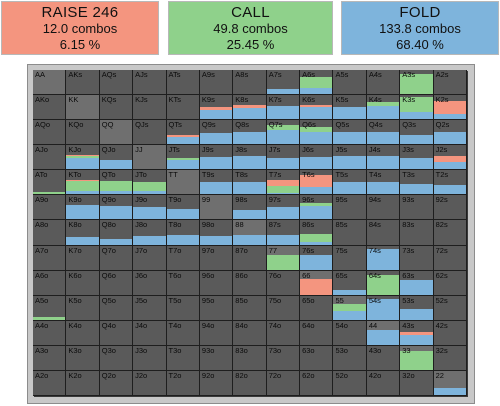  I want to click on hand-cell: T2s, so click(450, 183).